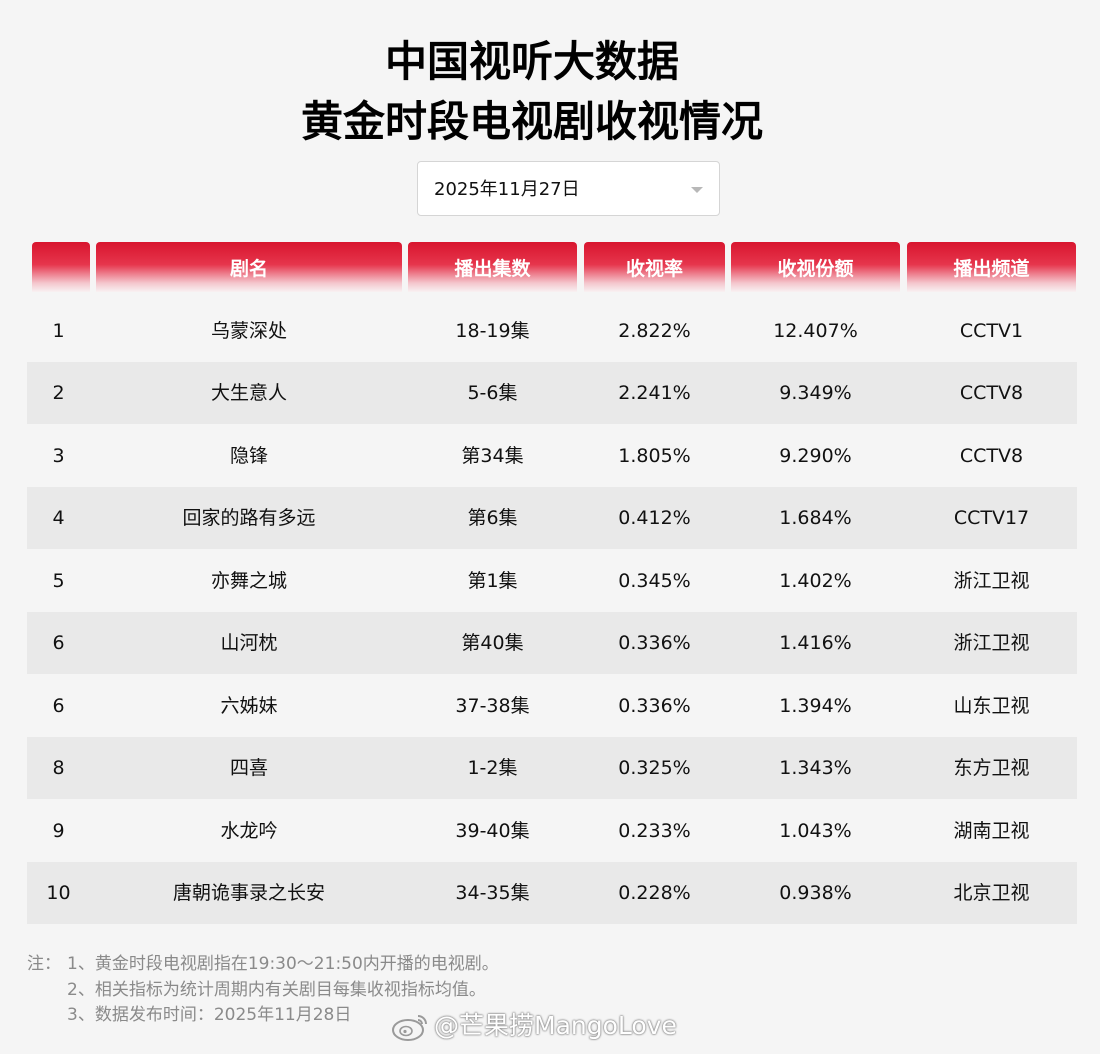 The height and width of the screenshot is (1054, 1100). Describe the element at coordinates (58, 393) in the screenshot. I see `cell-rank: 2` at that location.